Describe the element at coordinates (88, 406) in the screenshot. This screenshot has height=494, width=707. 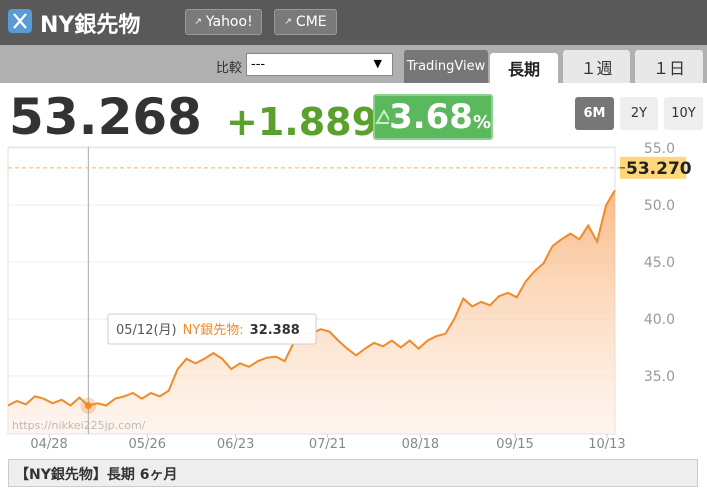
I see `hover-point` at that location.